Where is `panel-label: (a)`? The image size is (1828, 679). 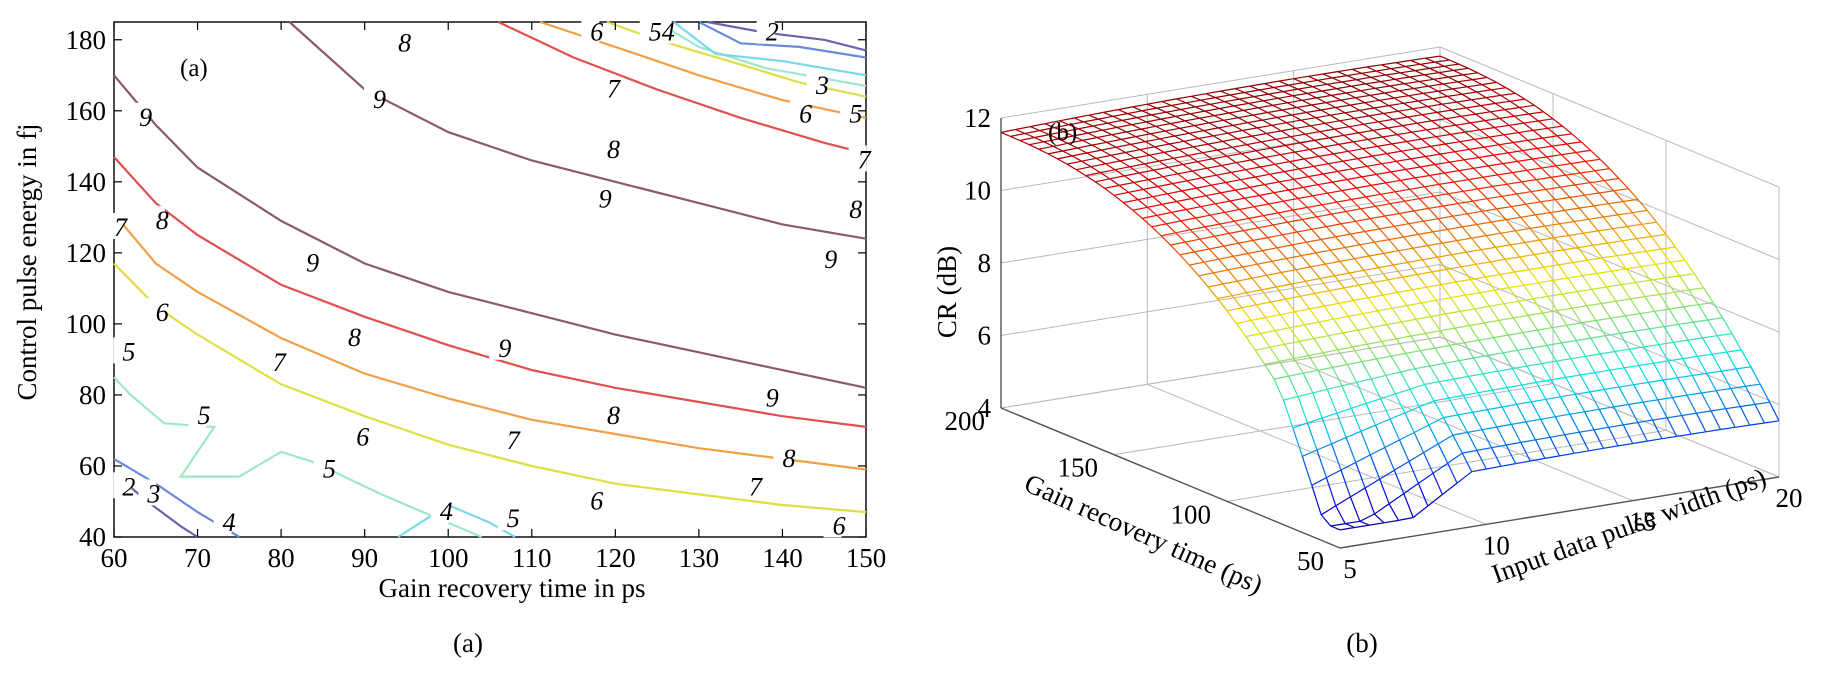 panel-label: (a) is located at coordinates (194, 68).